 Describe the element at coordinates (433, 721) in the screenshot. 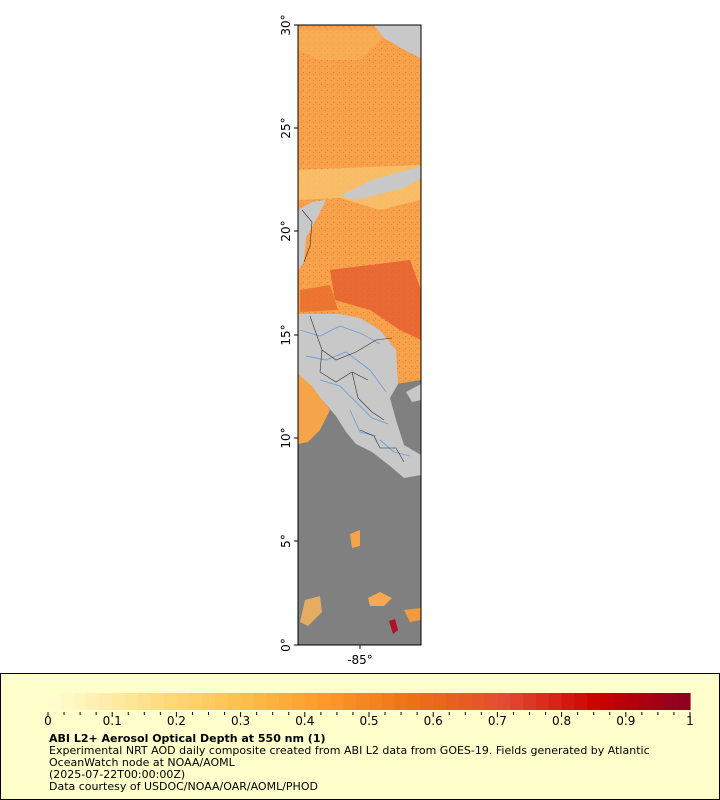

I see `colorbar-tick-label: 0.6` at that location.